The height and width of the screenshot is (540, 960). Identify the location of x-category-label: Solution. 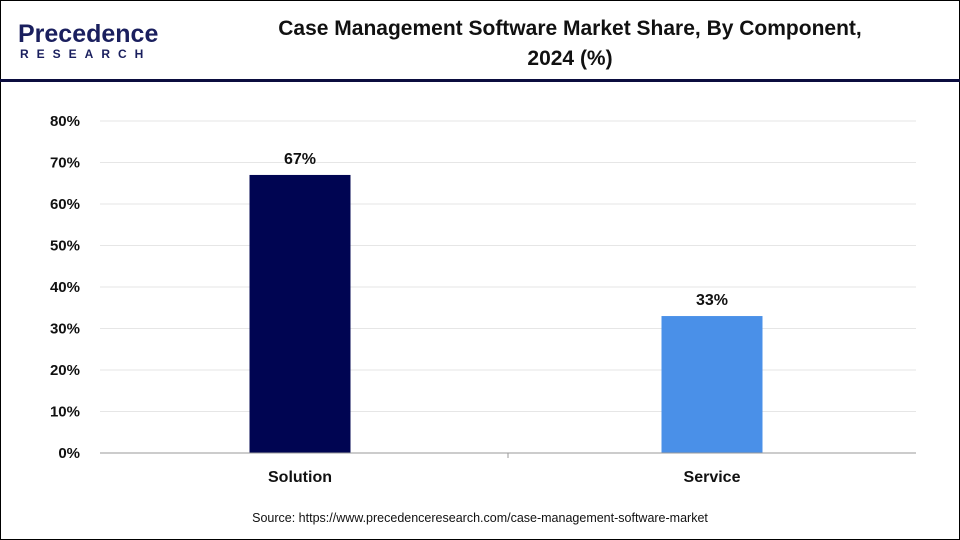
(300, 477).